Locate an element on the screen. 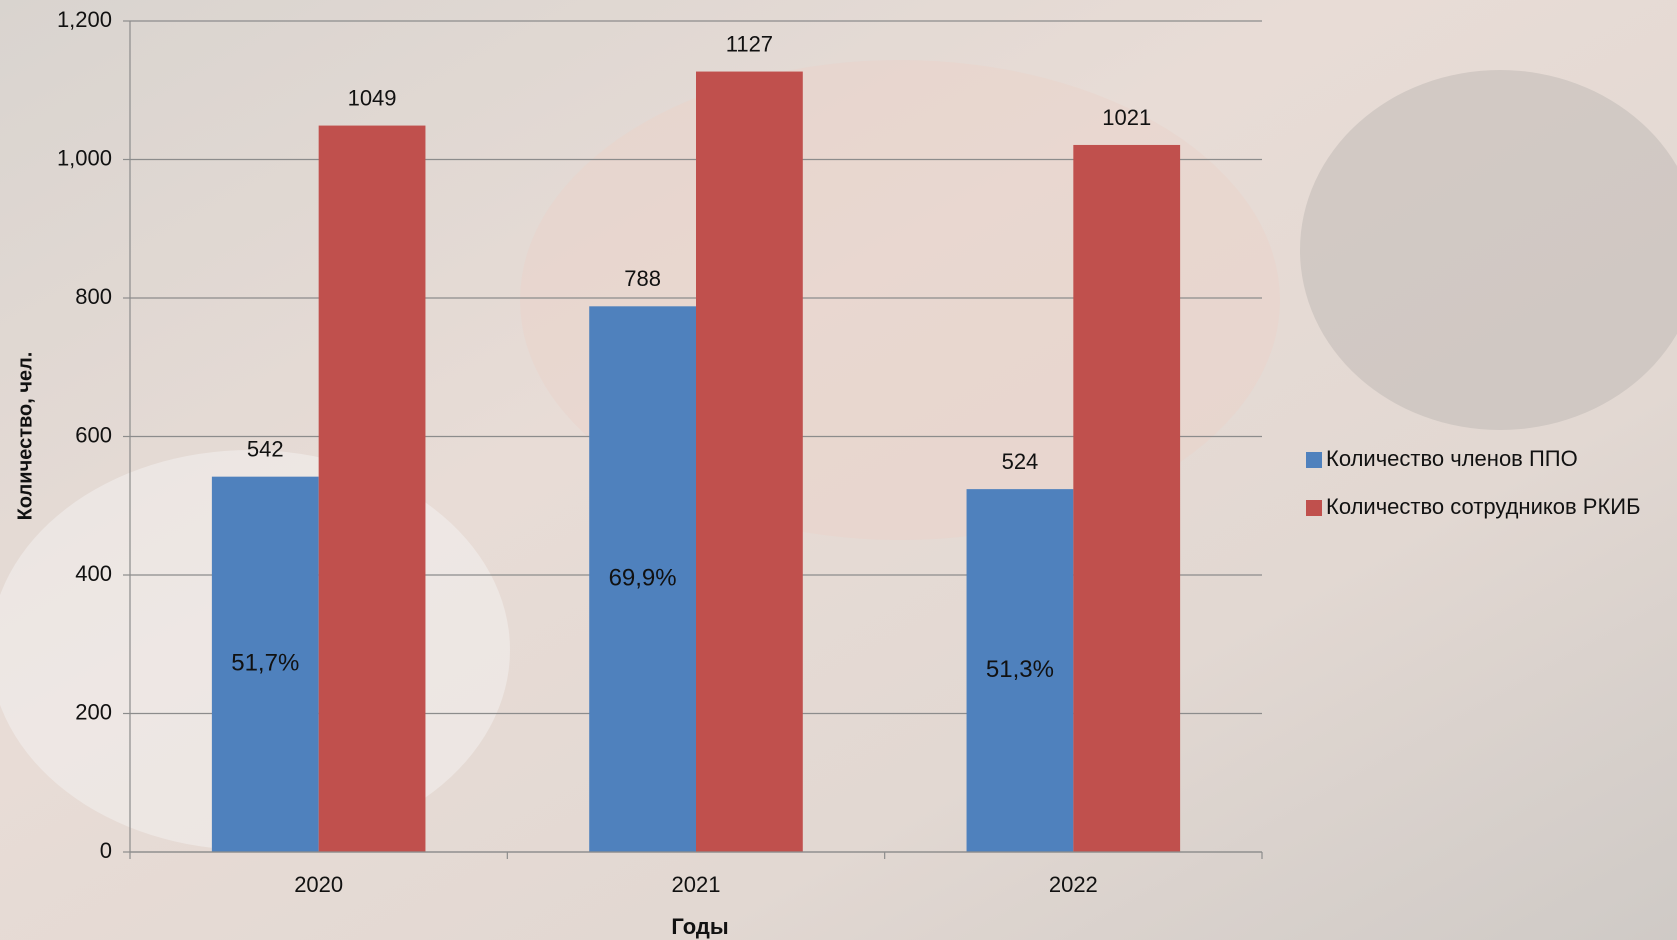  value-label: 1127 is located at coordinates (749, 43).